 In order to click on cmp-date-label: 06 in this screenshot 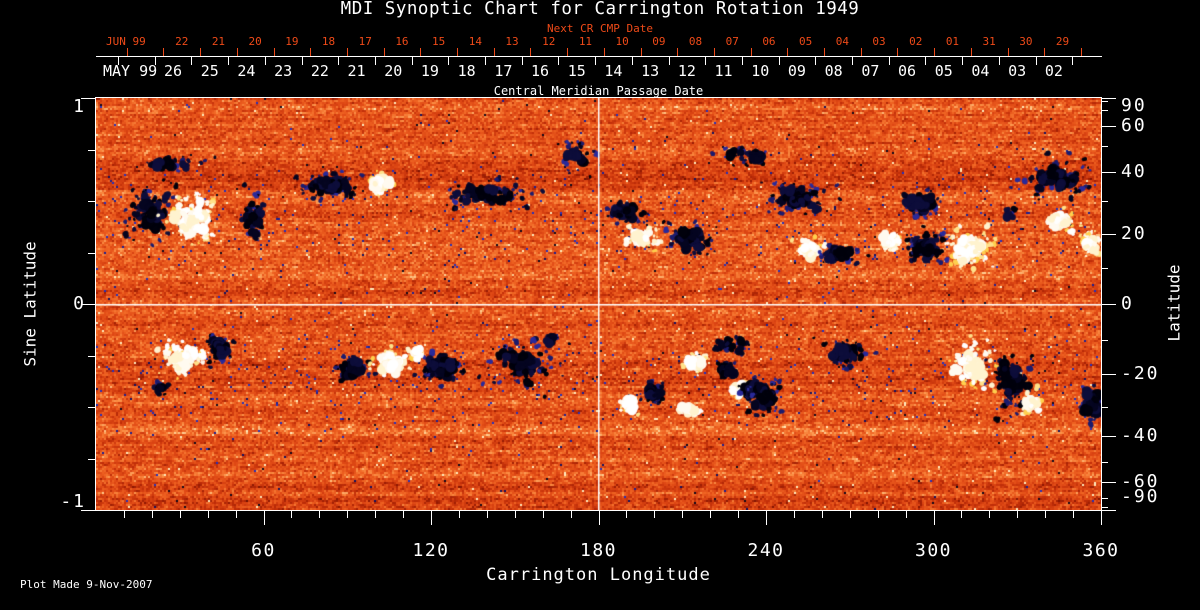, I will do `click(907, 71)`.